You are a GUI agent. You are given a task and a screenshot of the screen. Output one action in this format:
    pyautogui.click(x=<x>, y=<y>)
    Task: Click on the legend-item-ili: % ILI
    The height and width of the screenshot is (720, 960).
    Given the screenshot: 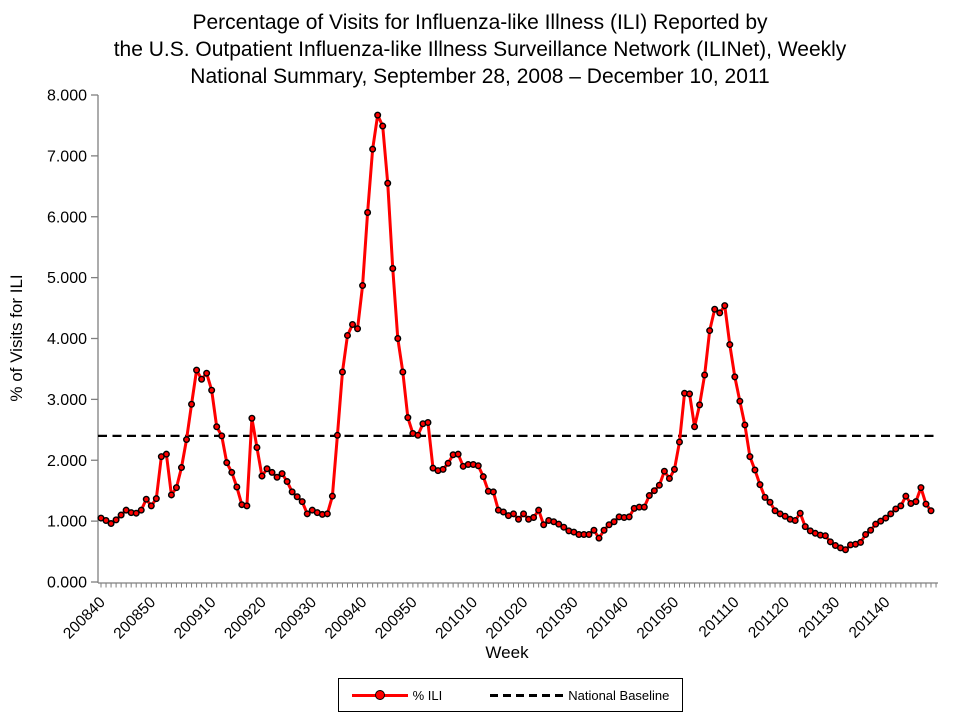 What is the action you would take?
    pyautogui.click(x=397, y=695)
    